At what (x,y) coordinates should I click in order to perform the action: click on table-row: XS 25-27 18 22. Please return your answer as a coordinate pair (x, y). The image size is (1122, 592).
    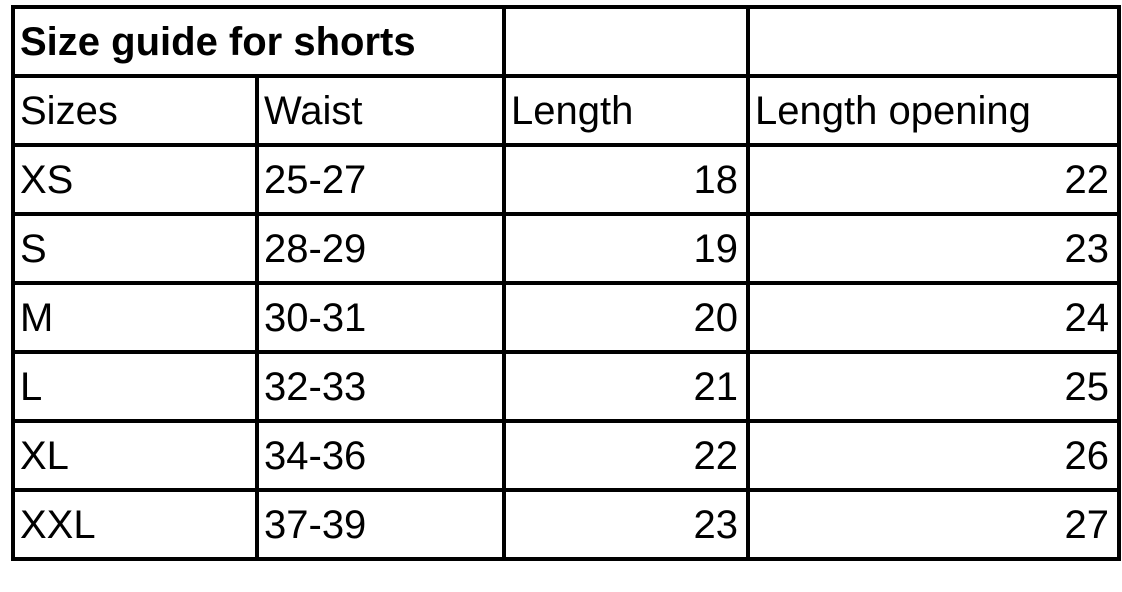
    Looking at the image, I should click on (566, 179).